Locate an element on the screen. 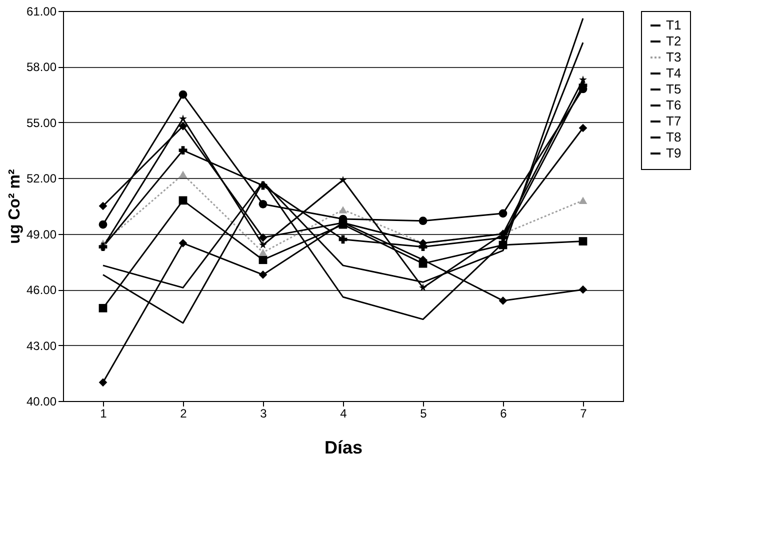 Image resolution: width=771 pixels, height=556 pixels. x-tick-label: 6 is located at coordinates (504, 413).